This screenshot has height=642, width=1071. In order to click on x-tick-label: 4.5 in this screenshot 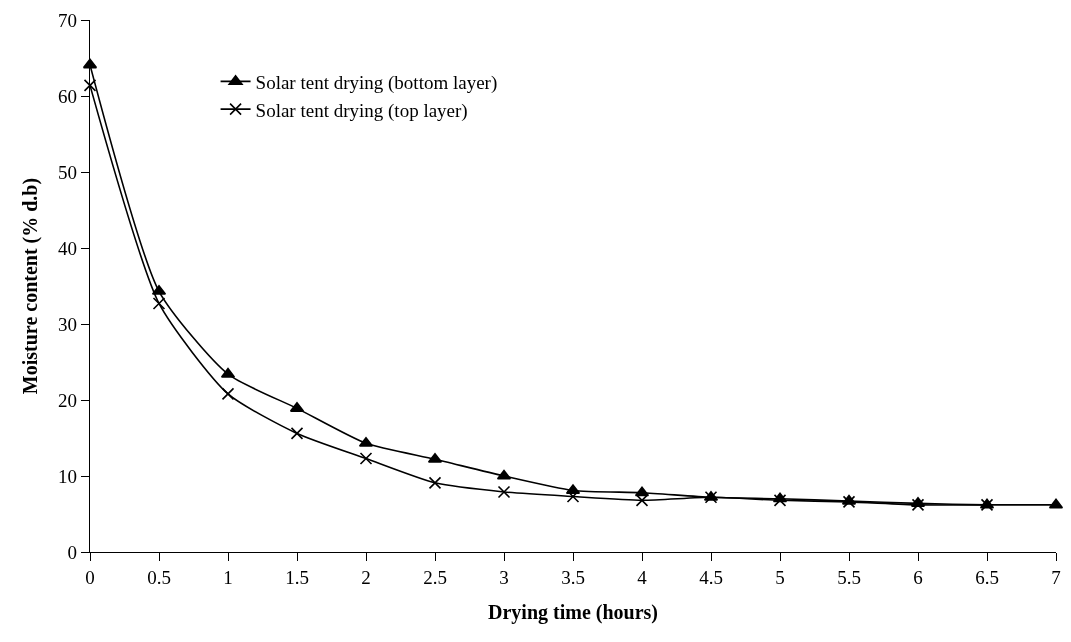, I will do `click(711, 577)`.